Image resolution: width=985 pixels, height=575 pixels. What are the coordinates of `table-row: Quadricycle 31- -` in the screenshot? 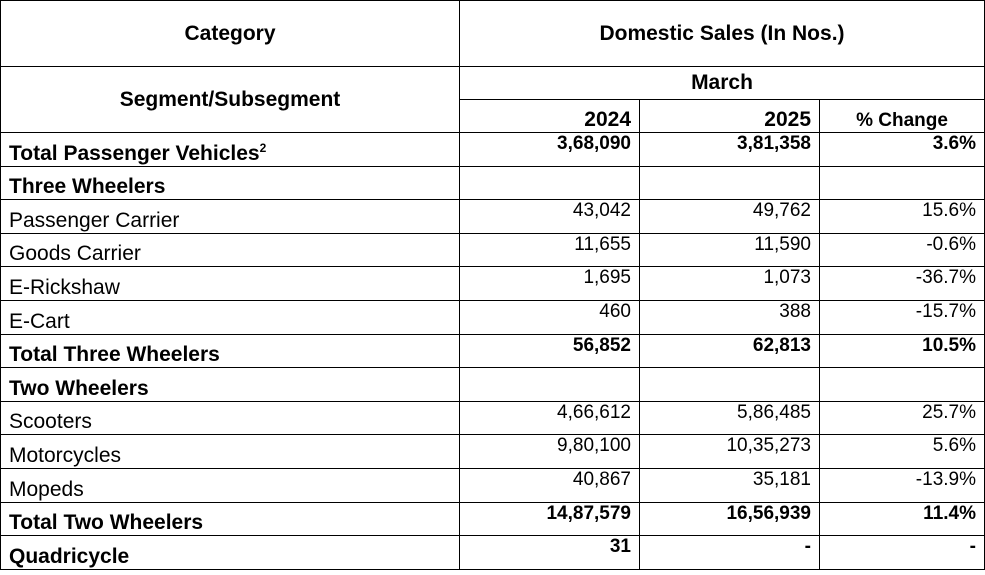 It's located at (492, 552).